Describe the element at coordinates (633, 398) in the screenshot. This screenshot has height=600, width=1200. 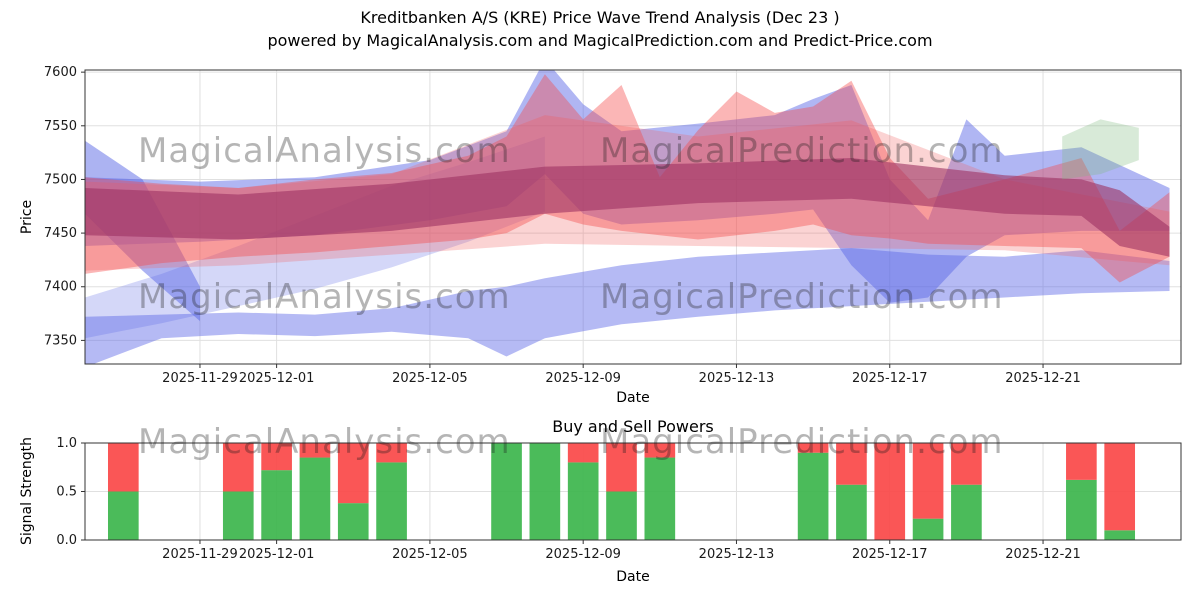
I see `price-xlabel: Date` at that location.